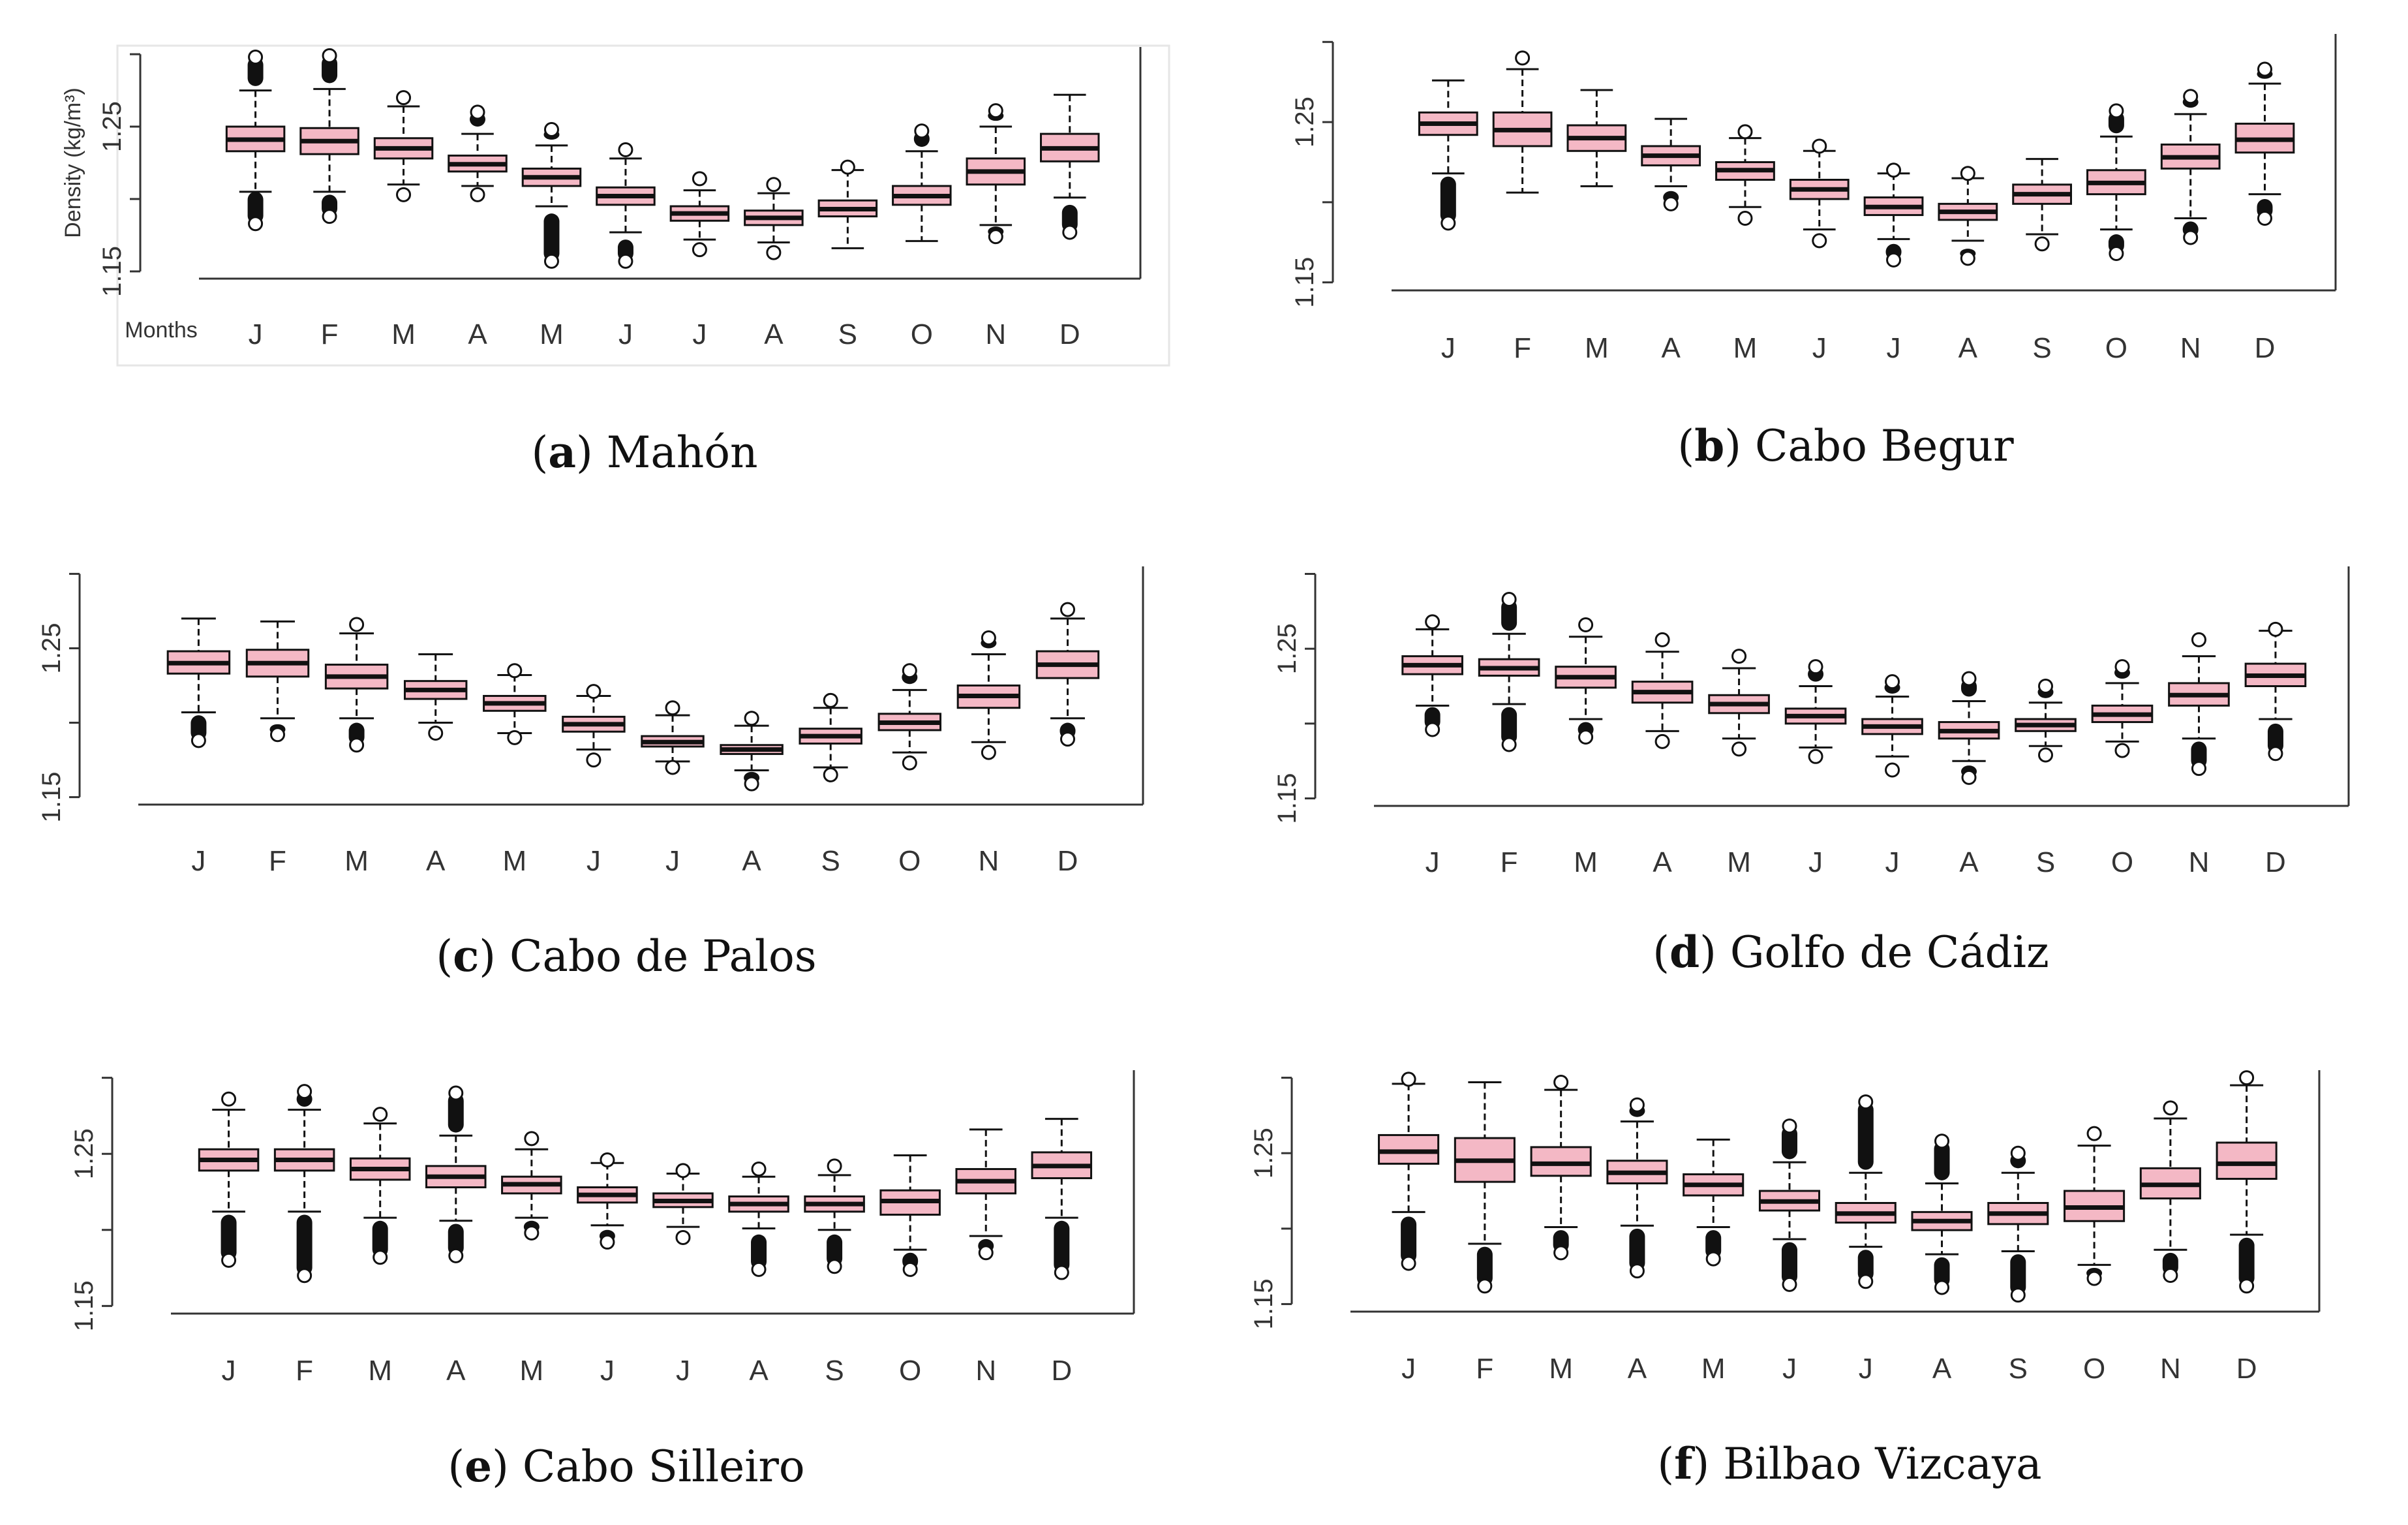  I want to click on panel-caption: (e) Cabo Silleiro, so click(626, 1466).